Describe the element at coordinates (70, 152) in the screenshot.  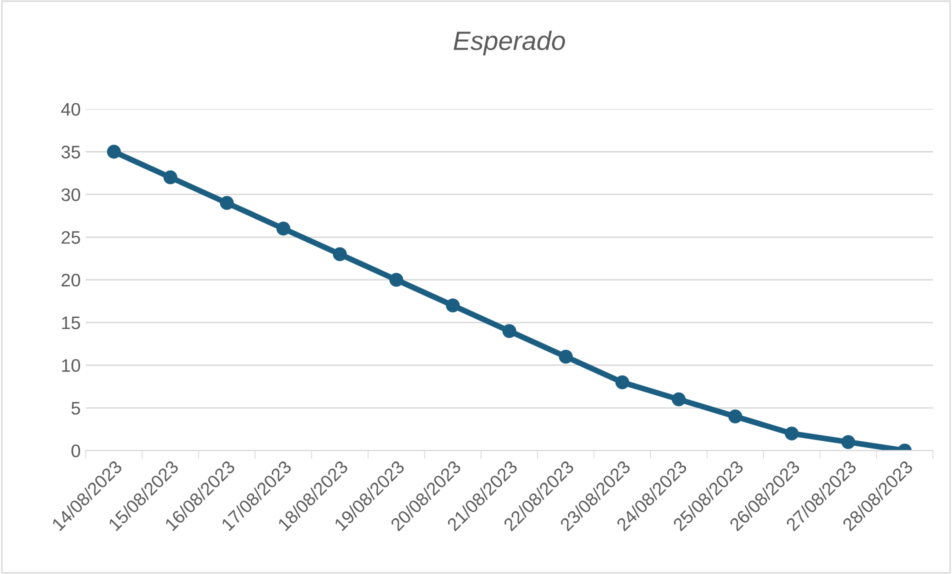
I see `y-tick-label: 35` at that location.